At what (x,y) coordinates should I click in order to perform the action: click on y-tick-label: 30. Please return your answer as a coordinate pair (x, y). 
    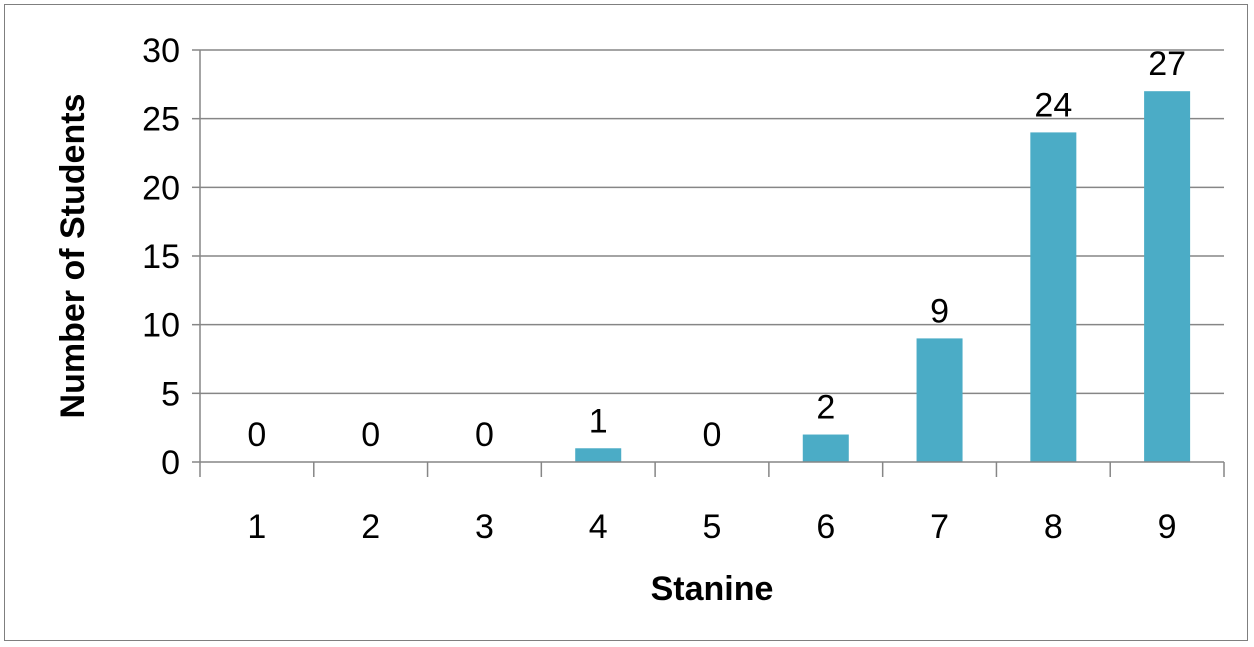
    Looking at the image, I should click on (161, 51).